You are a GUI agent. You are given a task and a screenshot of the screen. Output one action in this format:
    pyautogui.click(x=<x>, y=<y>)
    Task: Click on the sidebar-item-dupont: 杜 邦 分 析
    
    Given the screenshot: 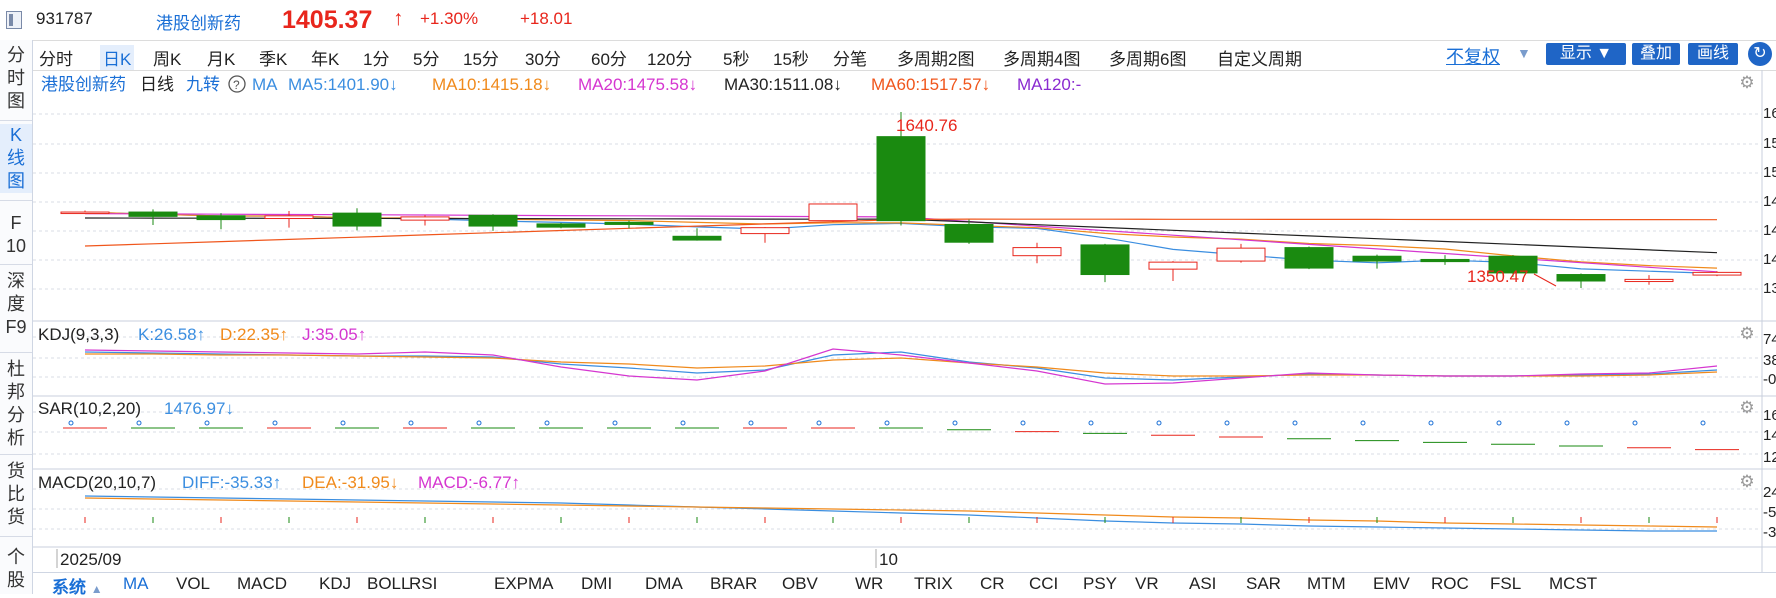 What is the action you would take?
    pyautogui.click(x=16, y=404)
    